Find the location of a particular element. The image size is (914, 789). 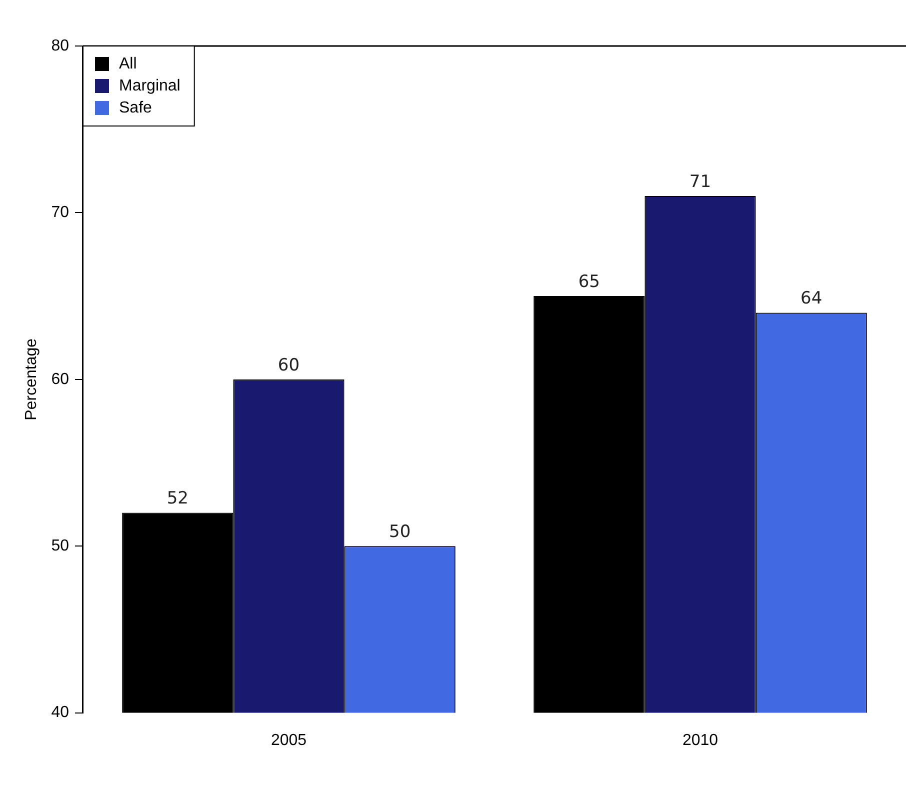

data-label: 64 is located at coordinates (811, 298).